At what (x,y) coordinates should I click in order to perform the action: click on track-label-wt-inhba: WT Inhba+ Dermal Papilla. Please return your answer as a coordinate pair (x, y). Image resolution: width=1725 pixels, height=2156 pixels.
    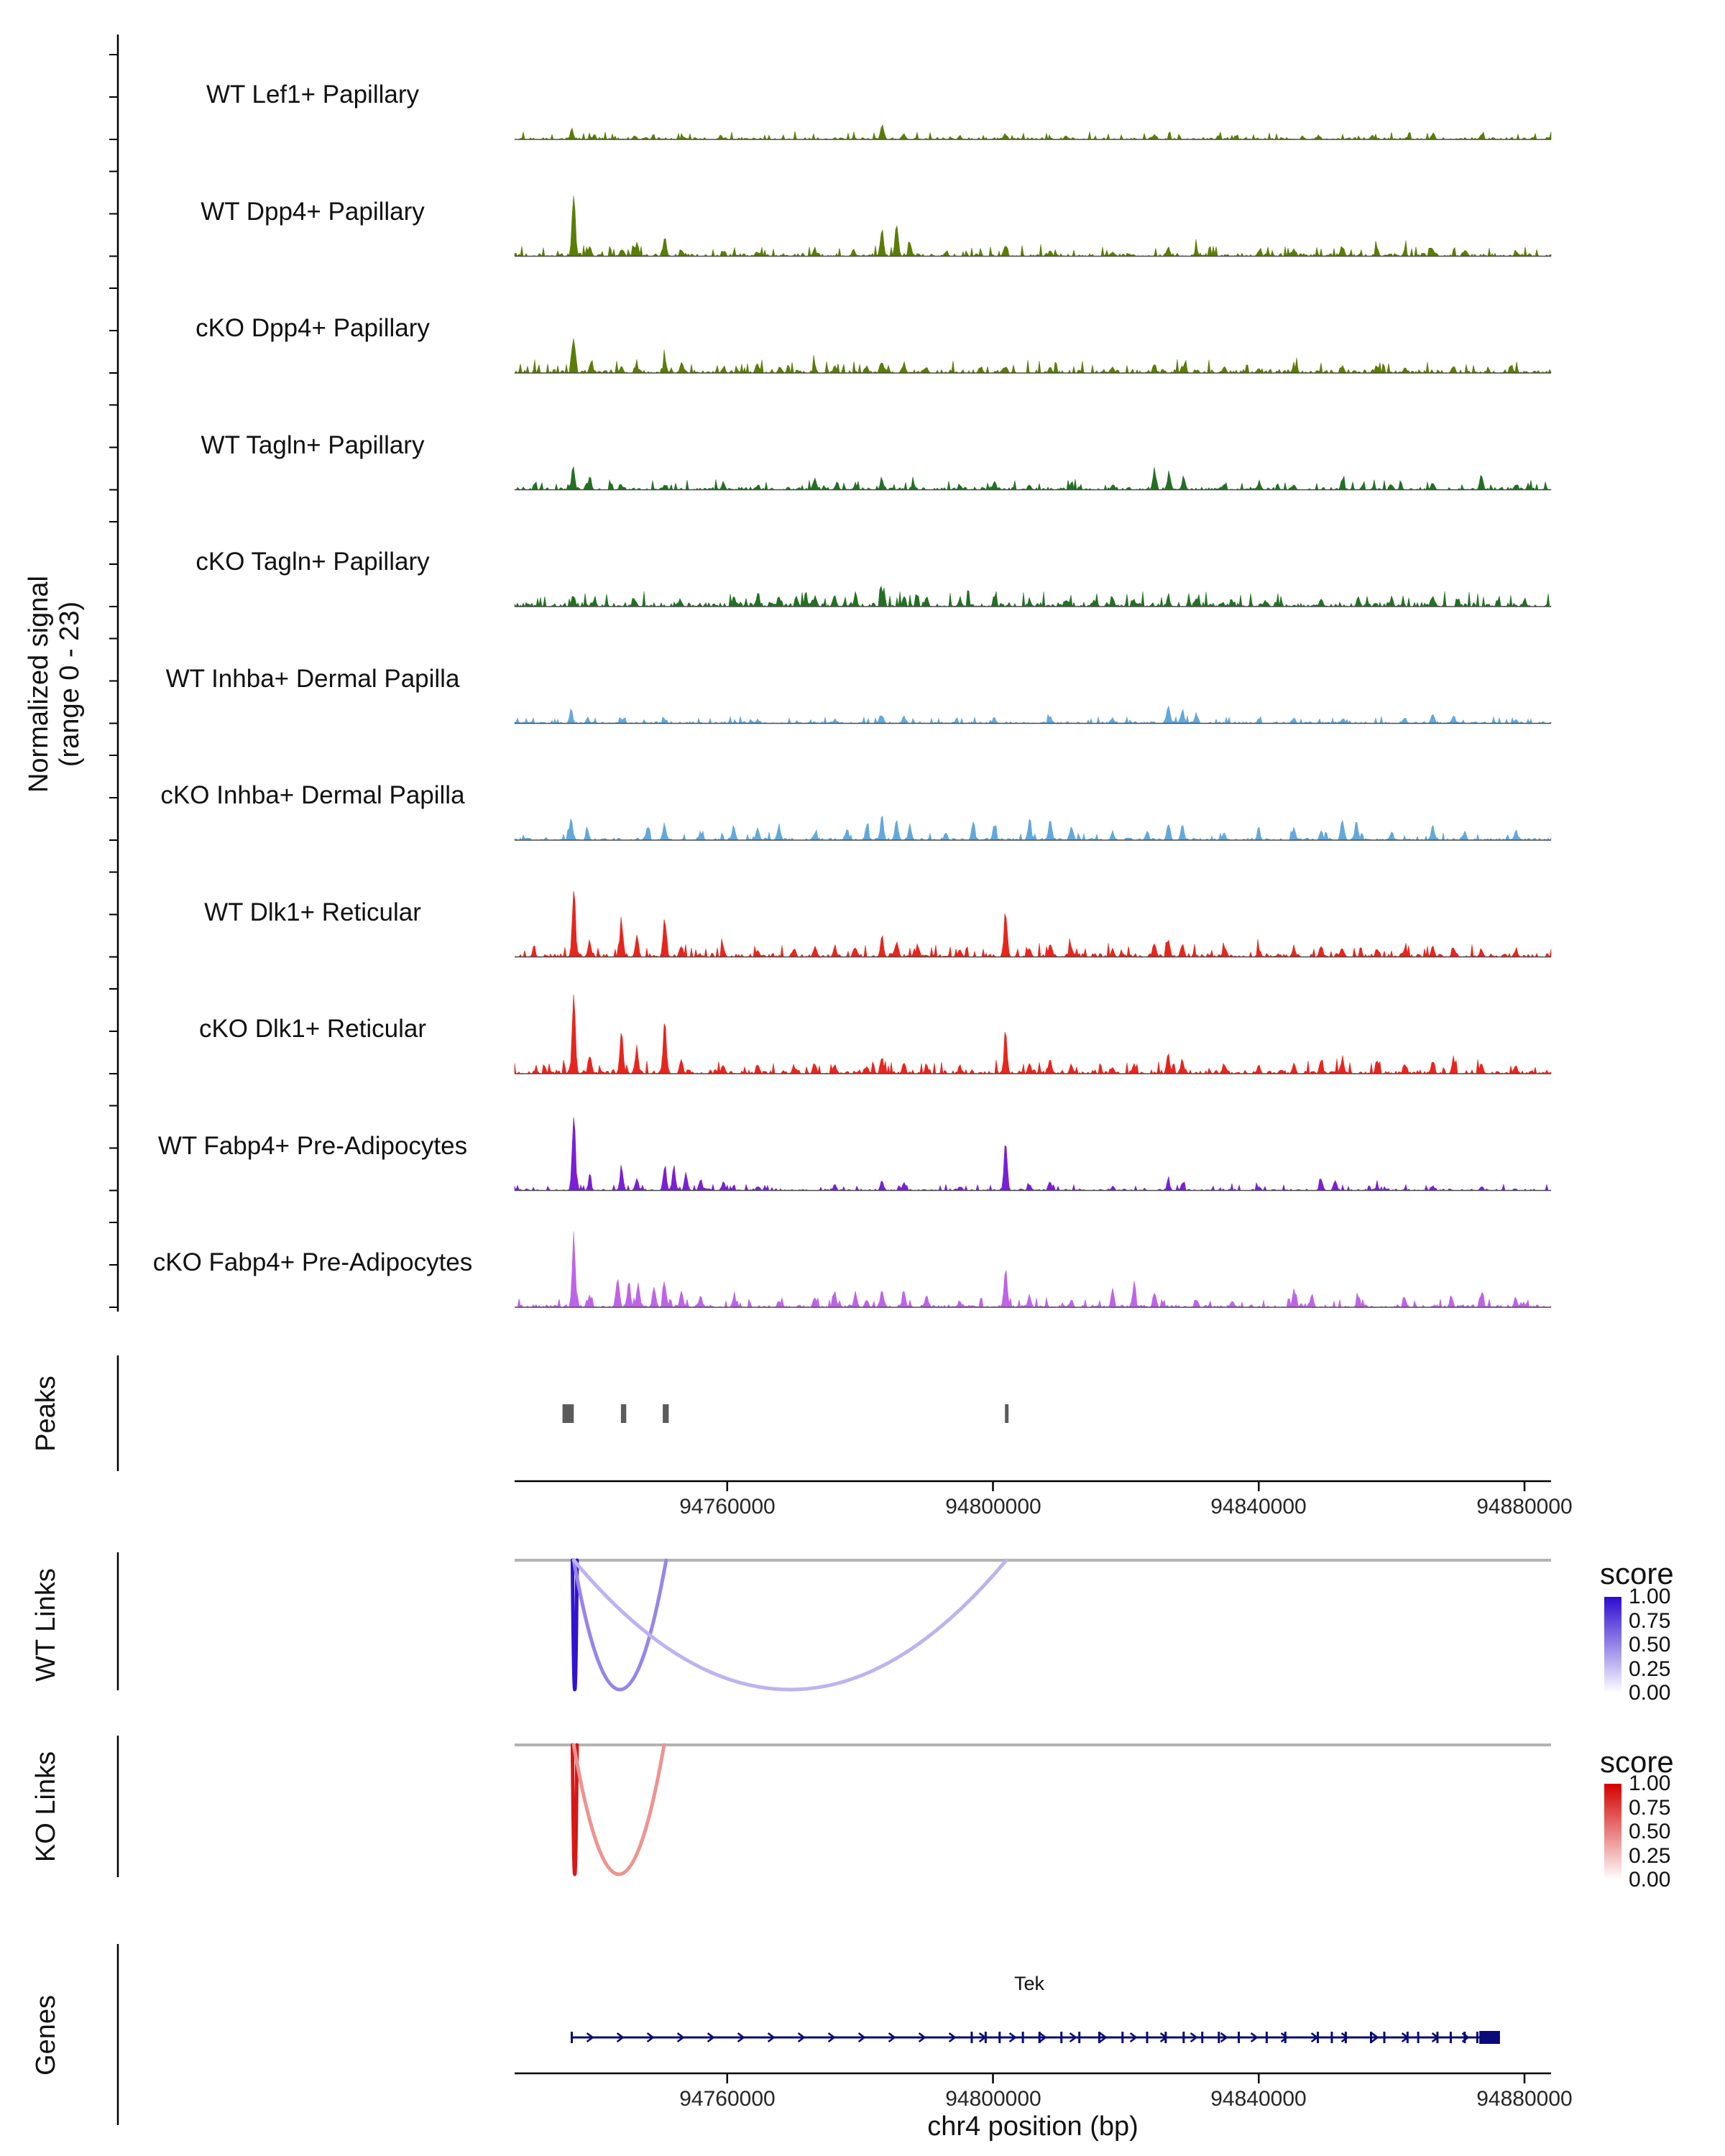
    Looking at the image, I should click on (312, 679).